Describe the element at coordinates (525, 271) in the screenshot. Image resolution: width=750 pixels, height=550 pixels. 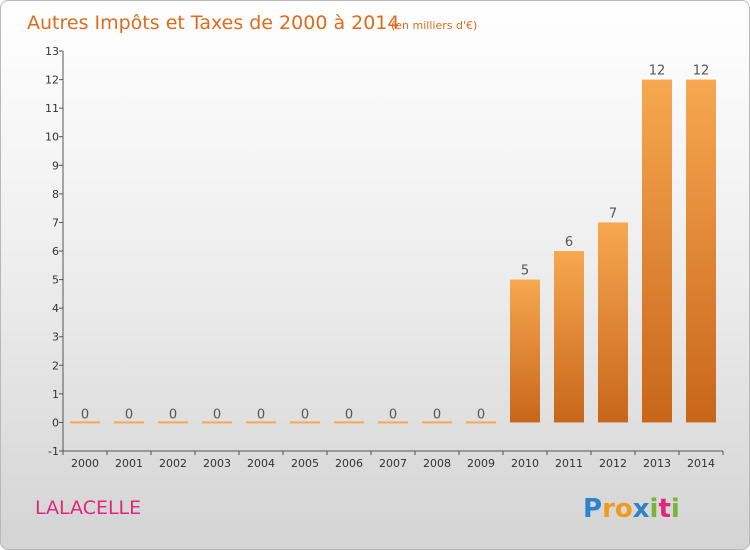
I see `bar-value-label: 5` at that location.